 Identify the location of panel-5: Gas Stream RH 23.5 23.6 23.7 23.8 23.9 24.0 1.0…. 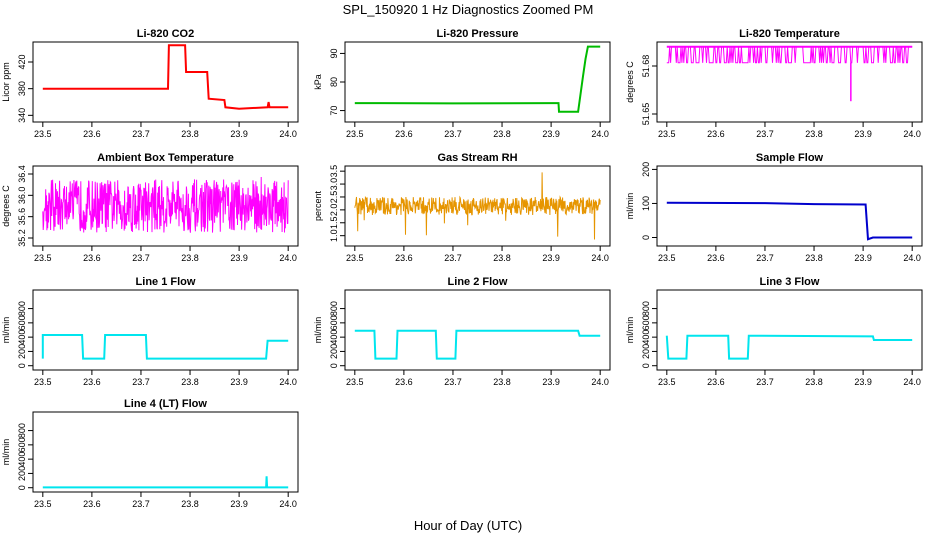
(462, 207).